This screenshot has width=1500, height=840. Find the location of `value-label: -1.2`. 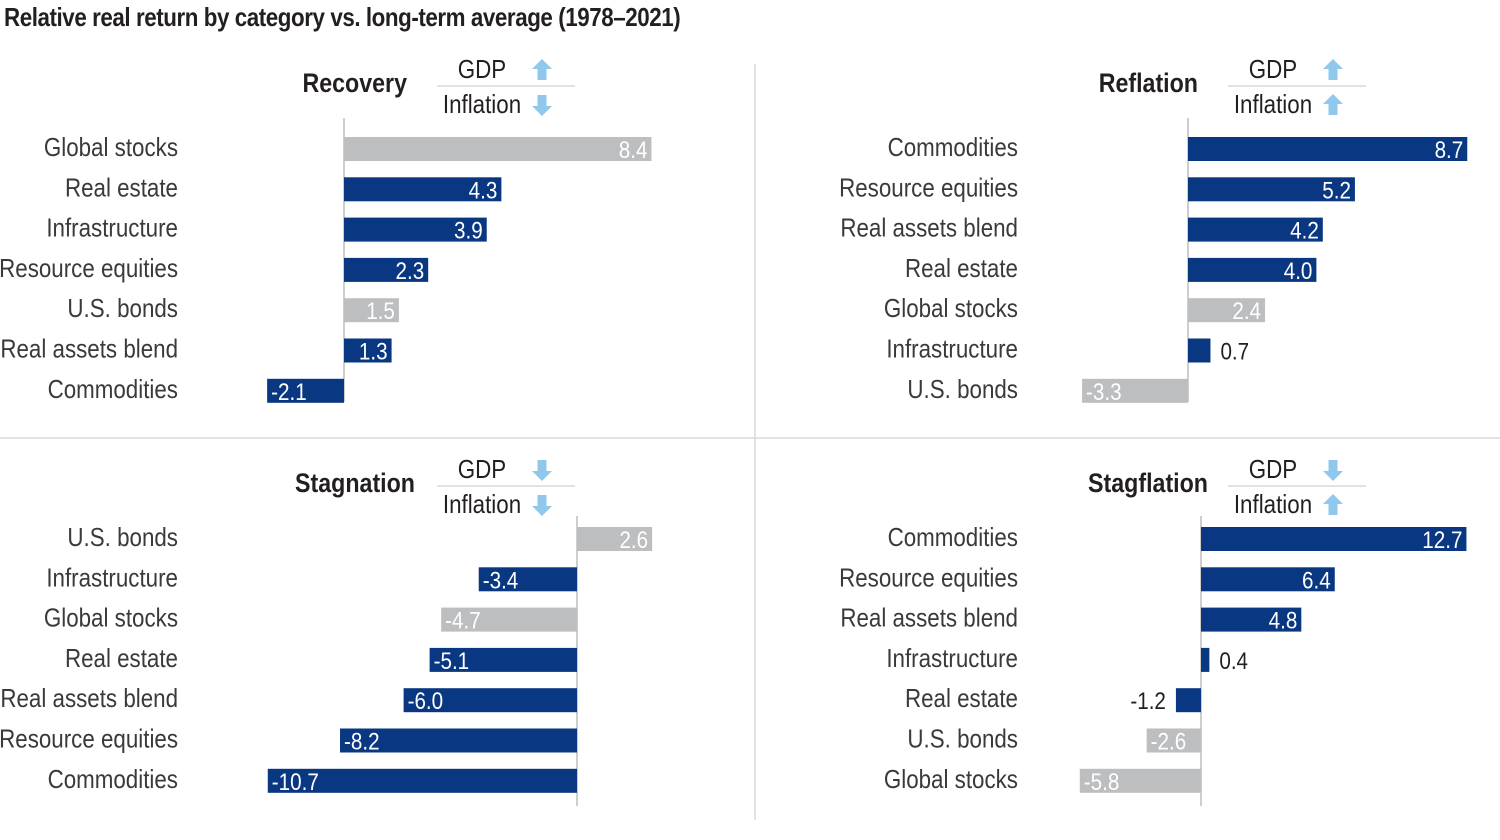

value-label: -1.2 is located at coordinates (1148, 701).